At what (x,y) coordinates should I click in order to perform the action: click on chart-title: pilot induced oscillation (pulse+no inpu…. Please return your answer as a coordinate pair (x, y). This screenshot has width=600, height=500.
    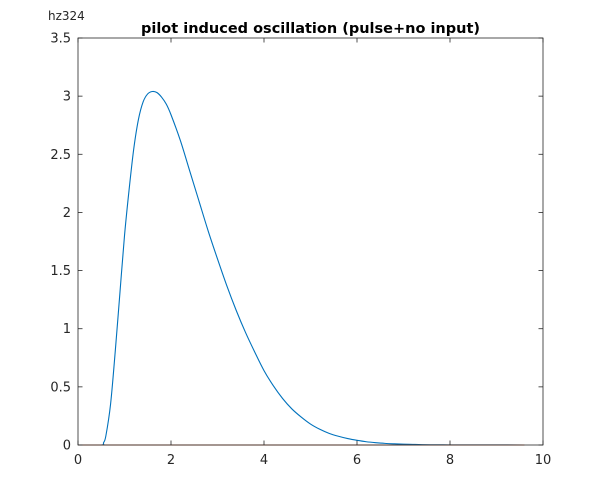
    Looking at the image, I should click on (310, 29).